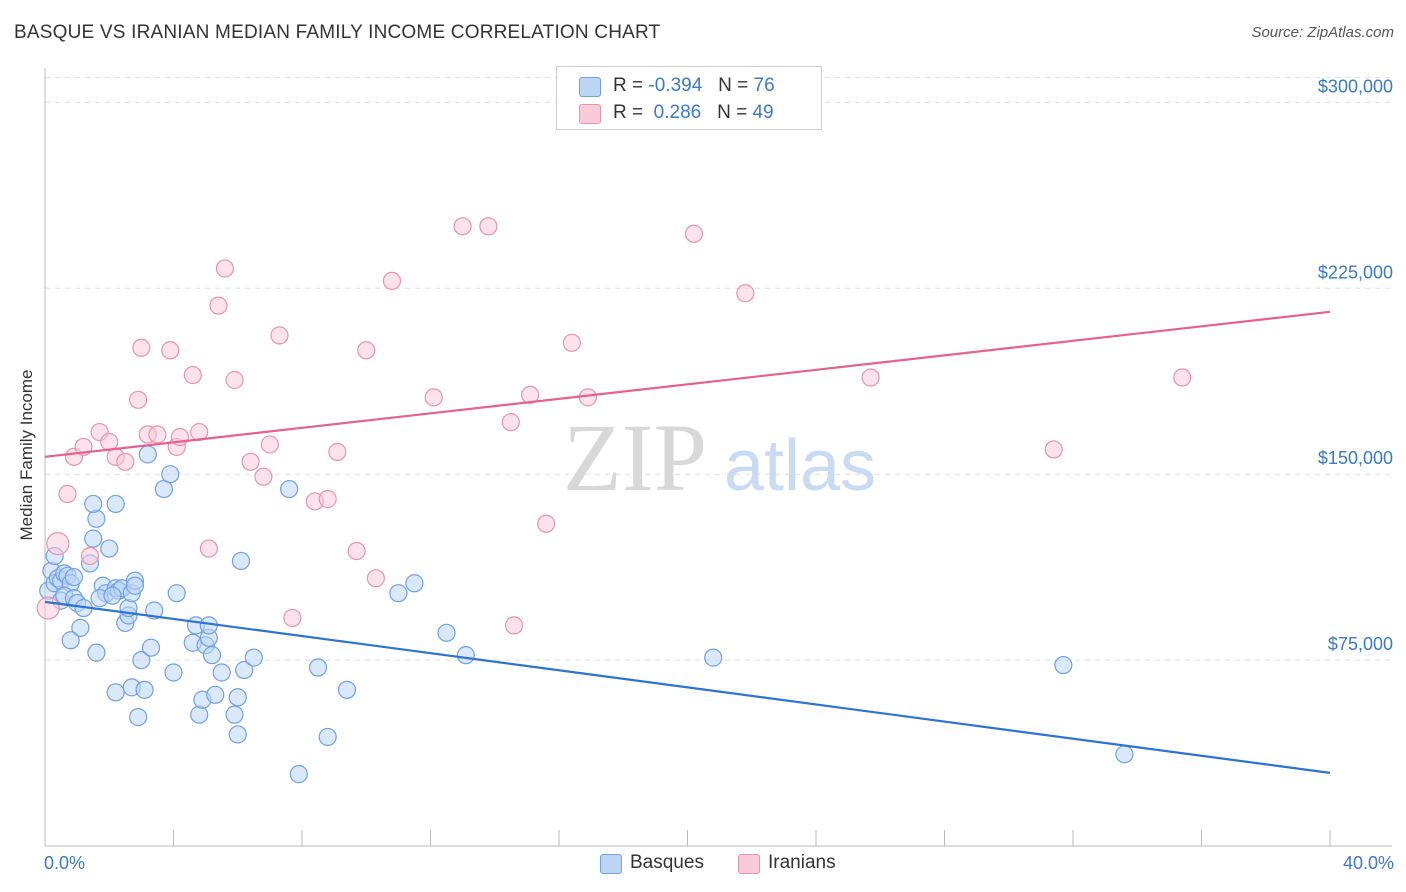 This screenshot has height=892, width=1406. I want to click on bottom-iranians-swatch, so click(749, 864).